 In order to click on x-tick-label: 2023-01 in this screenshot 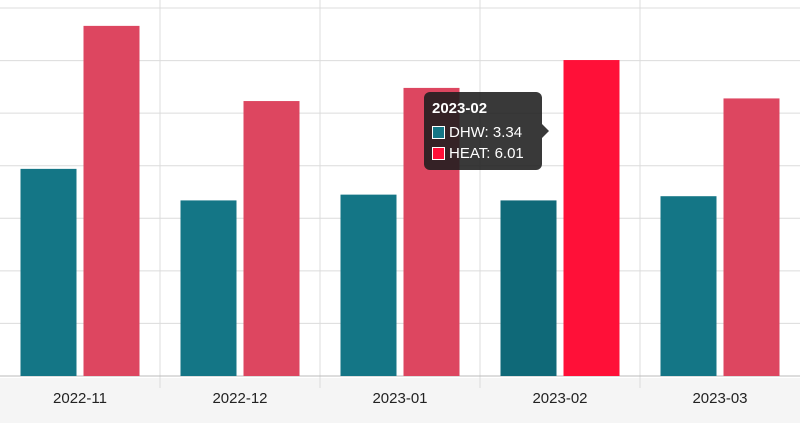, I will do `click(399, 398)`.